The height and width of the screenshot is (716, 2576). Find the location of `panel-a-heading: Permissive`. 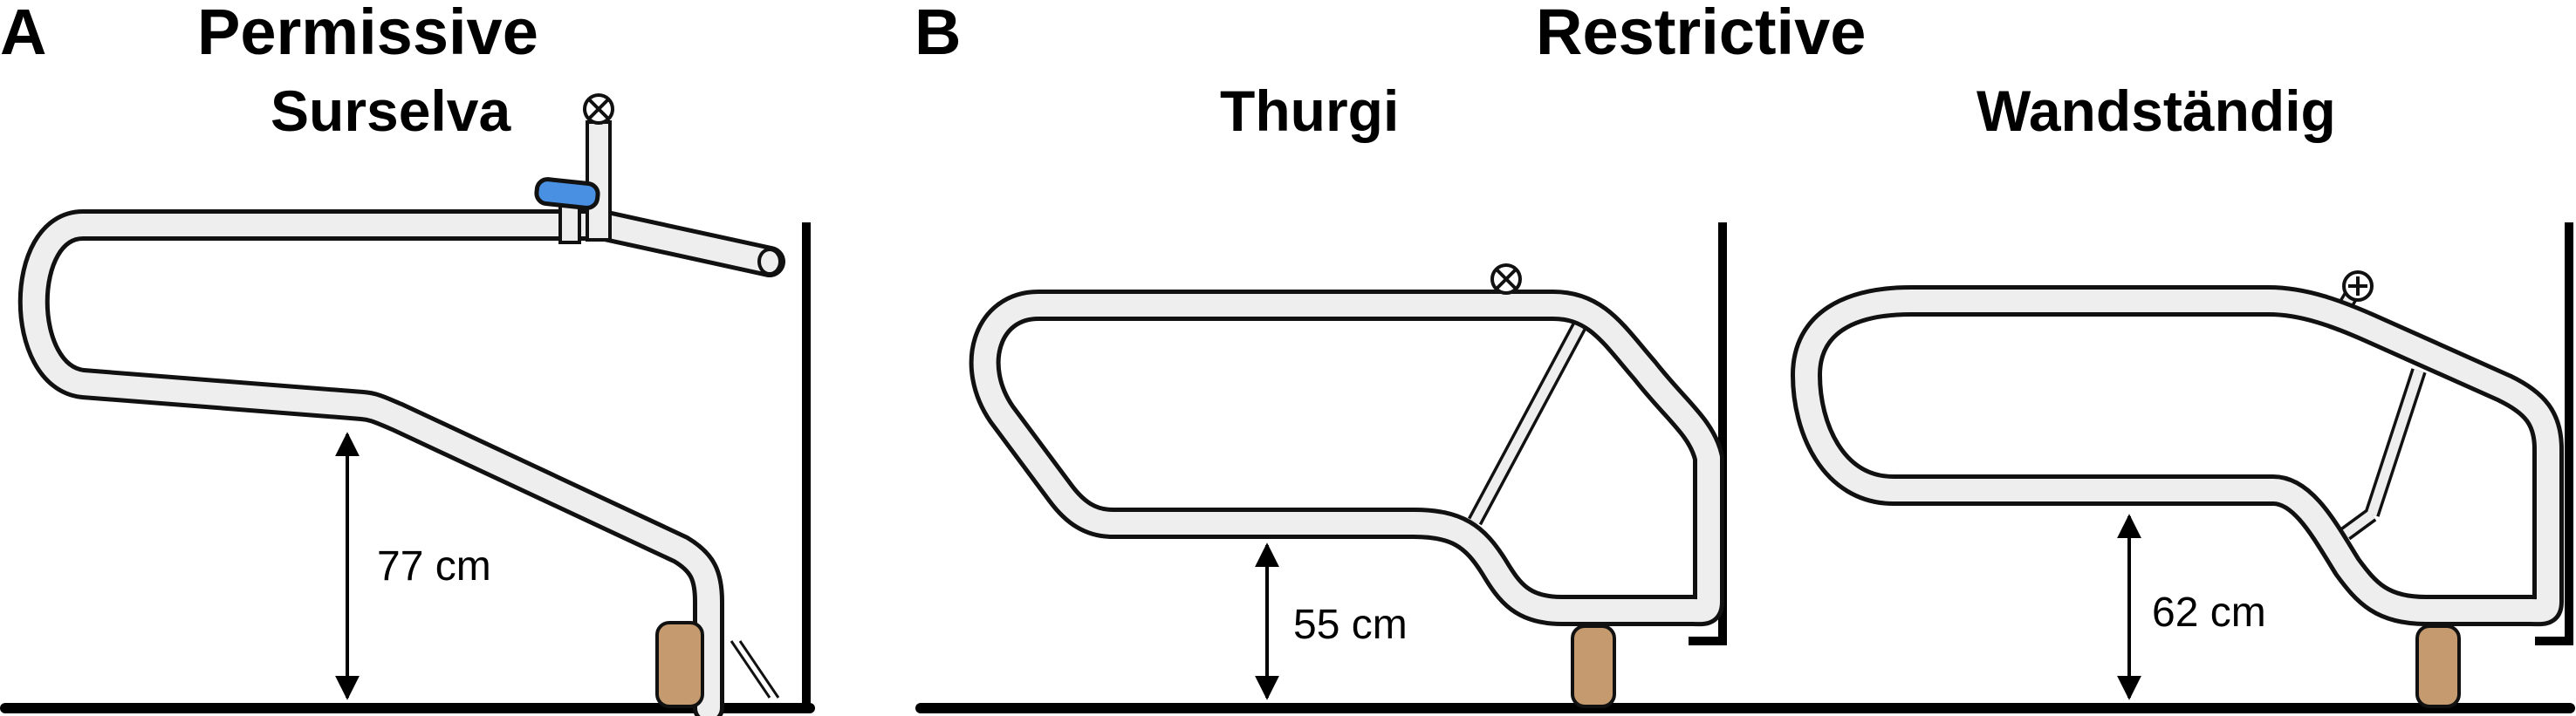

panel-a-heading: Permissive is located at coordinates (367, 34).